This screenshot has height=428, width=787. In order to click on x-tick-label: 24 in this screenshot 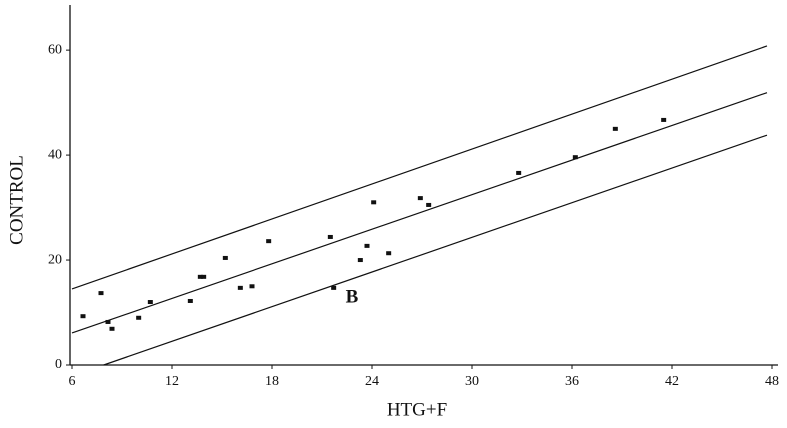, I will do `click(372, 381)`.